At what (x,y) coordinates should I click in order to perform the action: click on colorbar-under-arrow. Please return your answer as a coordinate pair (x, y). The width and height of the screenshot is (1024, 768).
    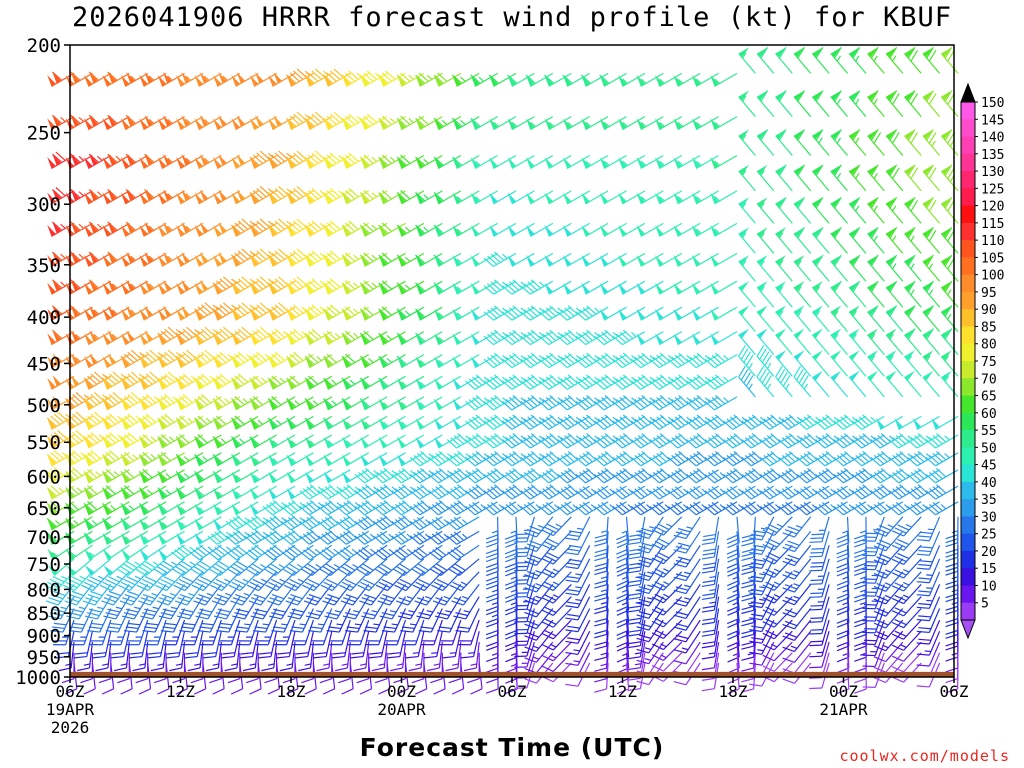
    Looking at the image, I should click on (968, 629).